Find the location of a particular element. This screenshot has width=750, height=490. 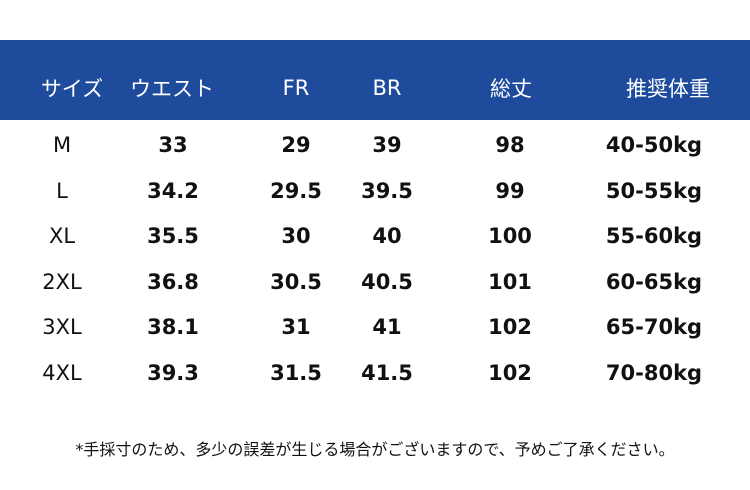

size-label: M is located at coordinates (62, 145).